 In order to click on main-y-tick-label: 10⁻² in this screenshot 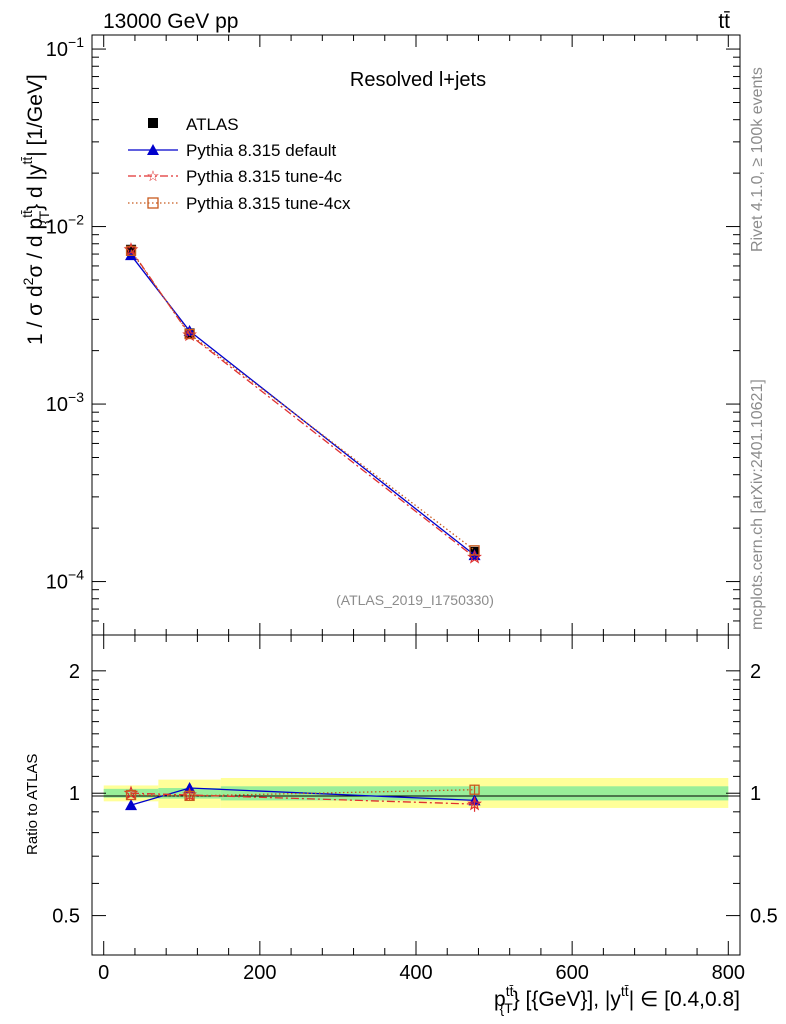, I will do `click(65, 225)`.